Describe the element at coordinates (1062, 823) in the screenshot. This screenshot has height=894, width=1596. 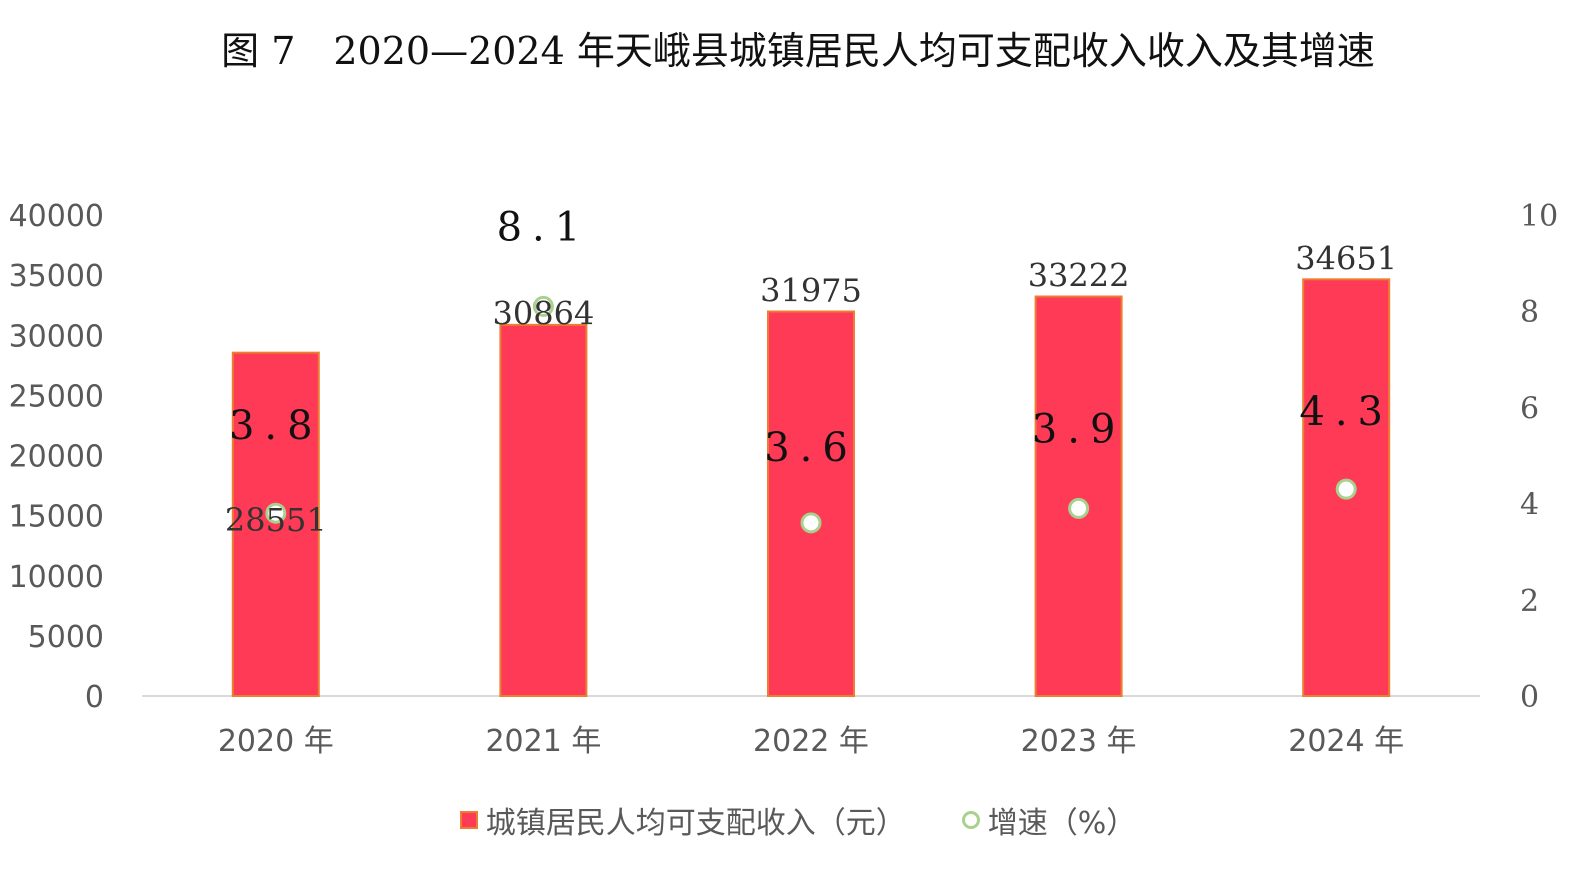
I see `legend-label-rate: 增速（%）` at that location.